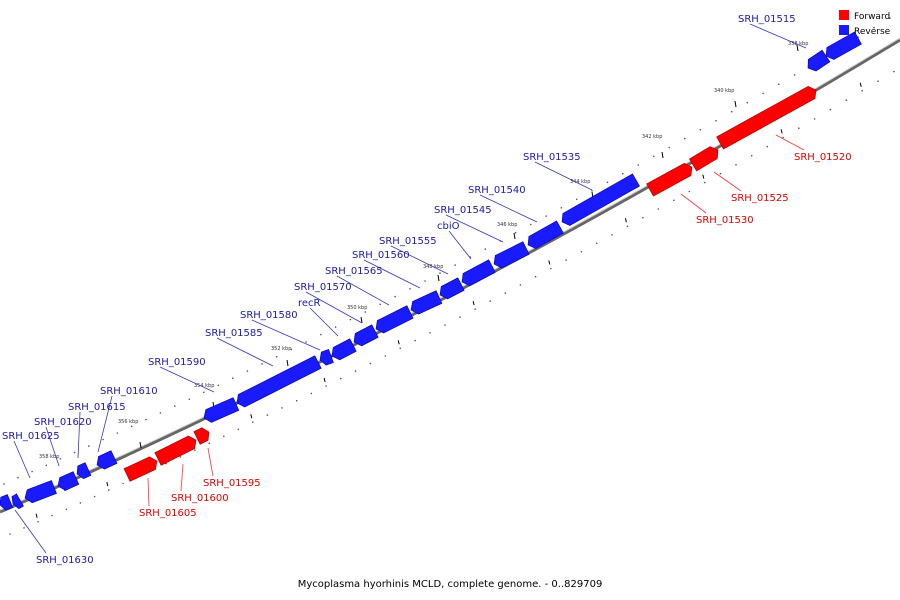 The width and height of the screenshot is (900, 600). Describe the element at coordinates (63, 422) in the screenshot. I see `gene-label-srh-01620: SRH_01620` at that location.